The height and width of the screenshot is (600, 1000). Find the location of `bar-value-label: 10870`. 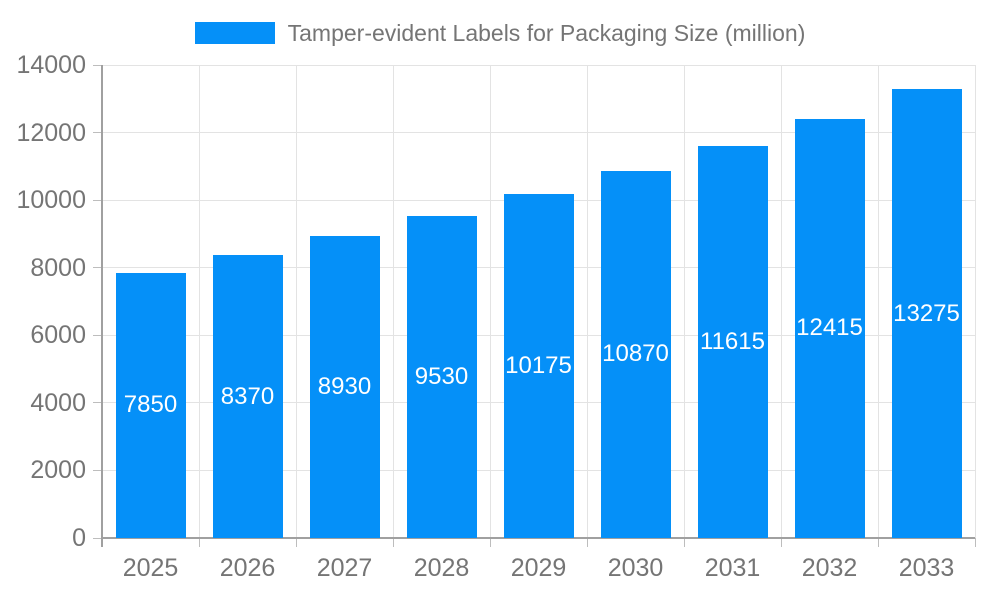

bar-value-label: 10870 is located at coordinates (635, 354).